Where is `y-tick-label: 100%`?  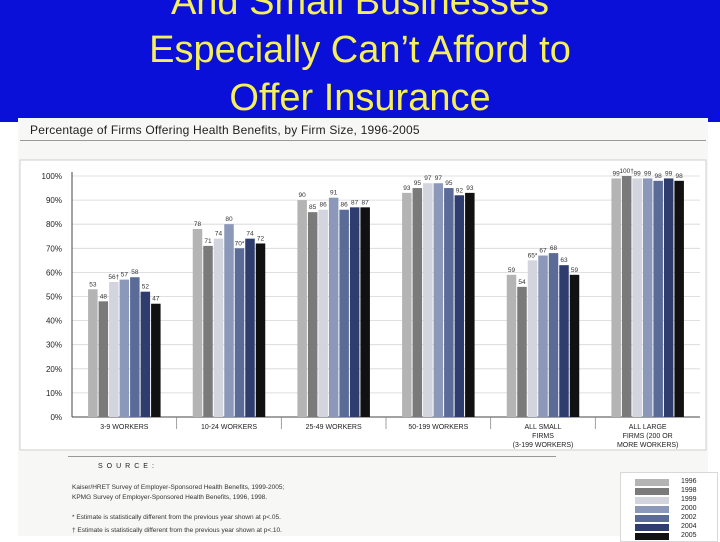 y-tick-label: 100% is located at coordinates (52, 176).